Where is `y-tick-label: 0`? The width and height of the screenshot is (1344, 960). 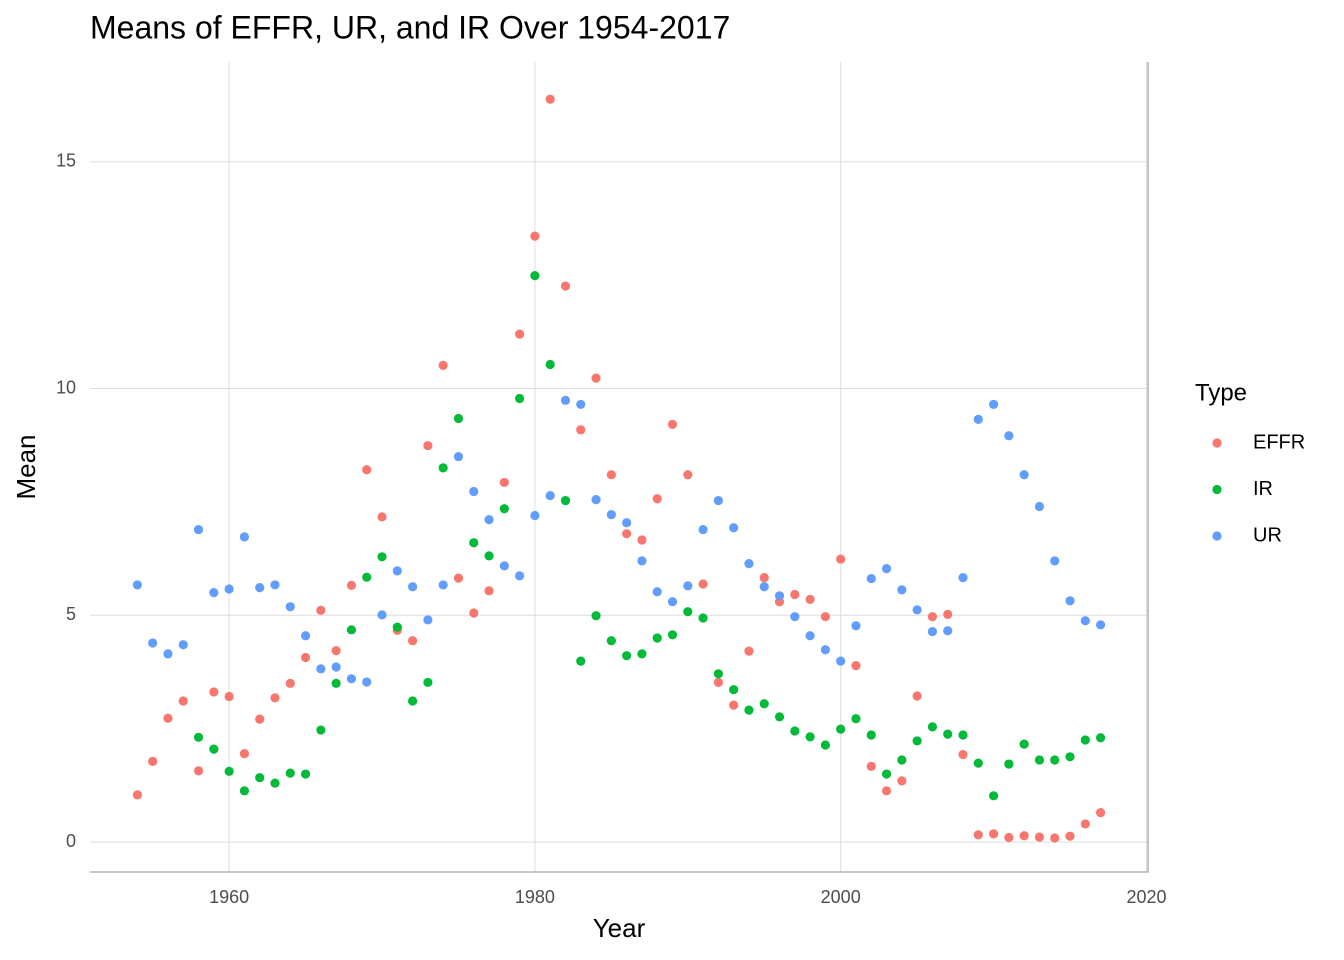
y-tick-label: 0 is located at coordinates (71, 841).